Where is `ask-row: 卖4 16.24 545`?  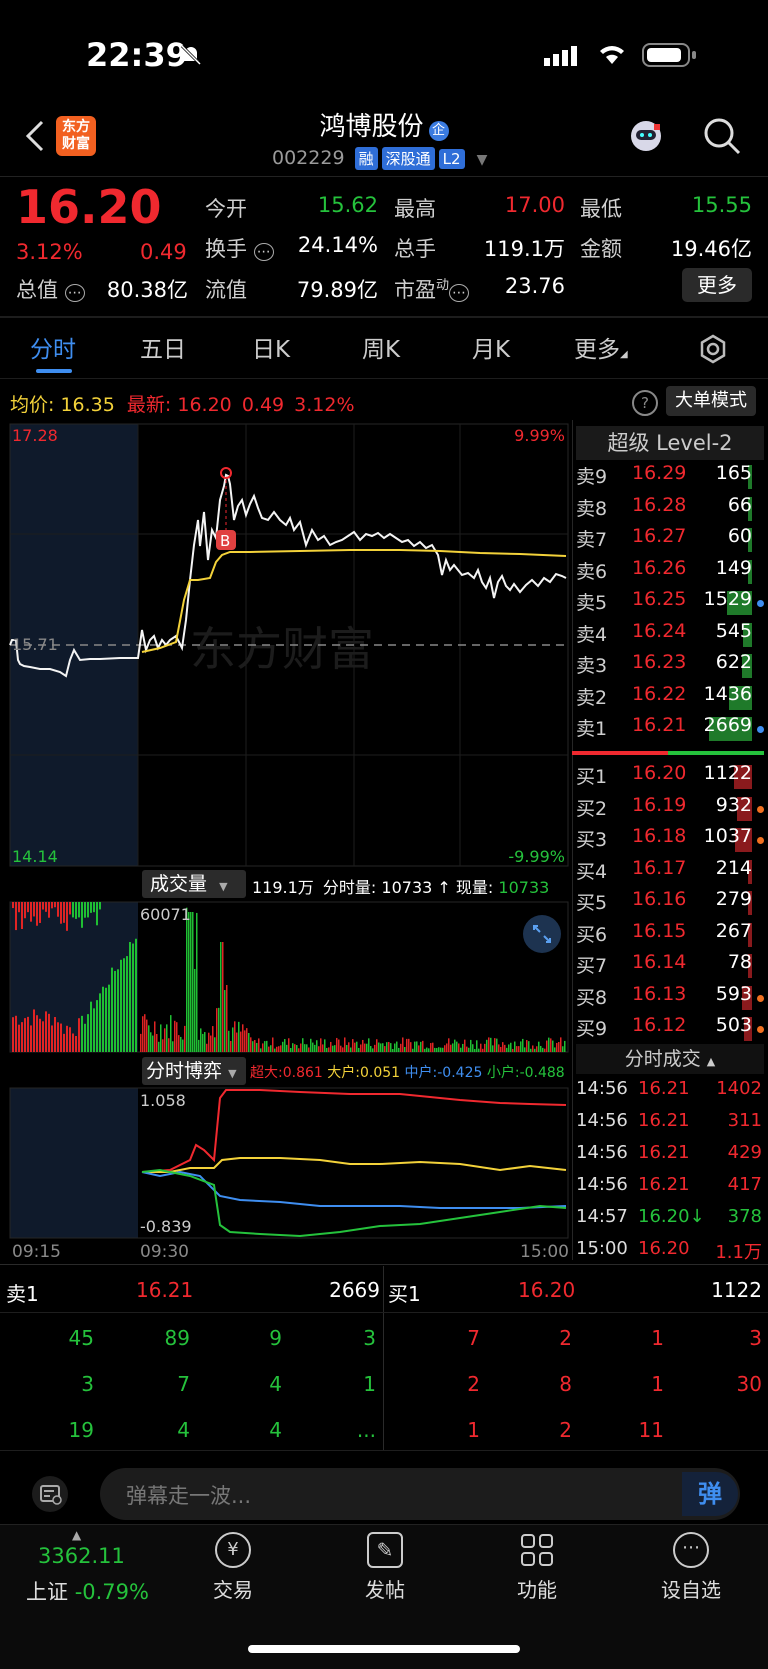
ask-row: 卖4 16.24 545 is located at coordinates (672, 635).